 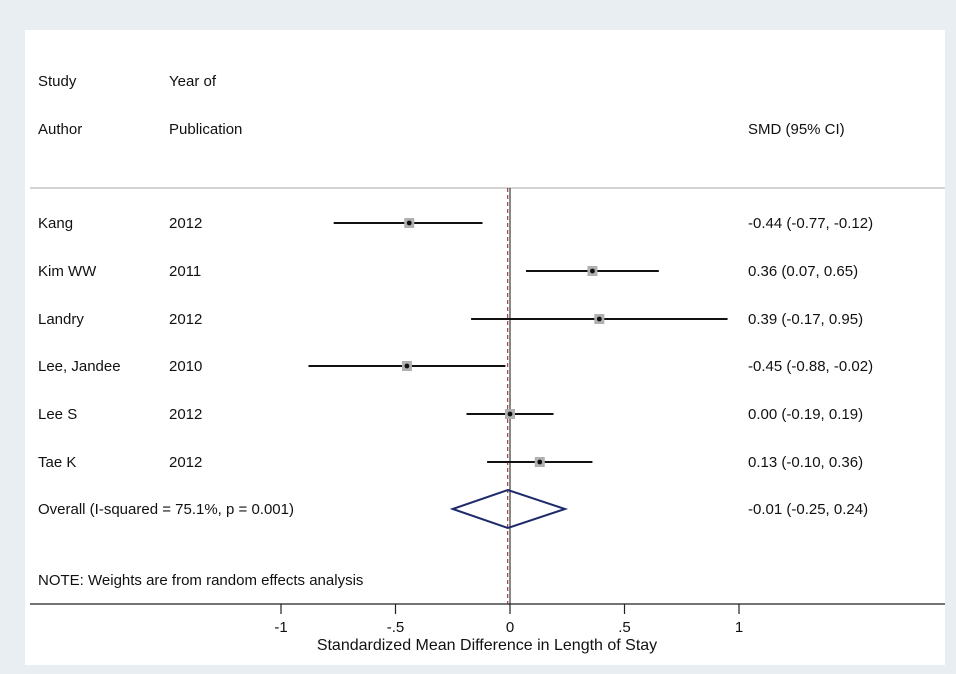 What do you see at coordinates (192, 81) in the screenshot?
I see `header-year: Year of` at bounding box center [192, 81].